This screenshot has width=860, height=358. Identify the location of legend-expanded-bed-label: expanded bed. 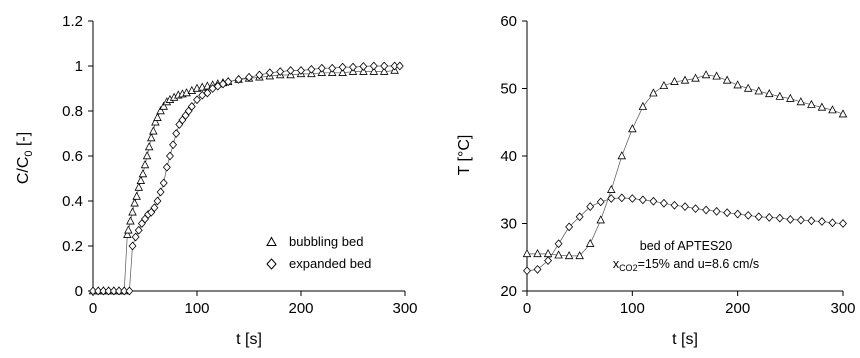
(330, 263).